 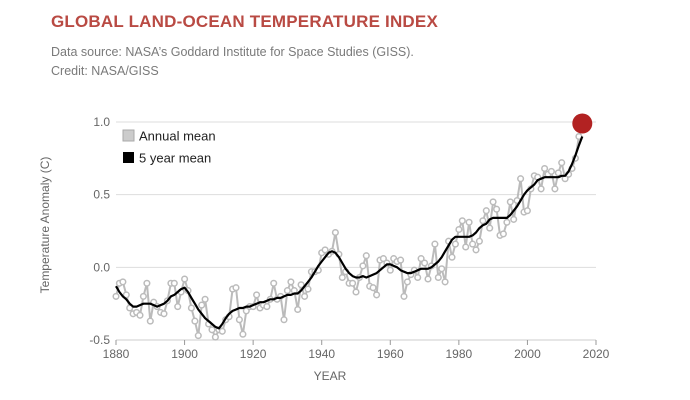 What do you see at coordinates (527, 354) in the screenshot?
I see `x-tick-label: 2000` at bounding box center [527, 354].